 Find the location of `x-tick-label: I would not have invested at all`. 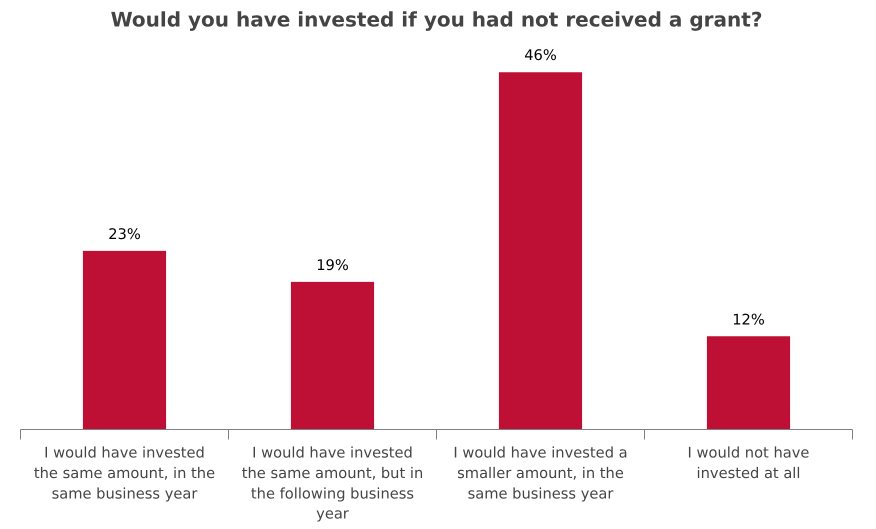

x-tick-label: I would not have invested at all is located at coordinates (749, 463).